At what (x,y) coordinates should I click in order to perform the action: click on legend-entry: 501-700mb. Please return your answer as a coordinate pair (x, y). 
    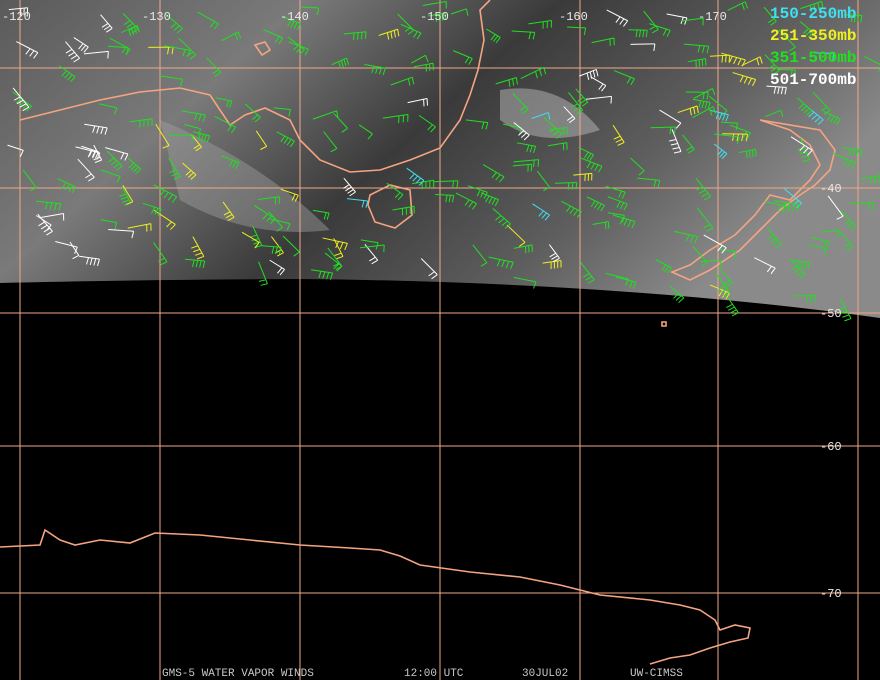
    Looking at the image, I should click on (813, 80).